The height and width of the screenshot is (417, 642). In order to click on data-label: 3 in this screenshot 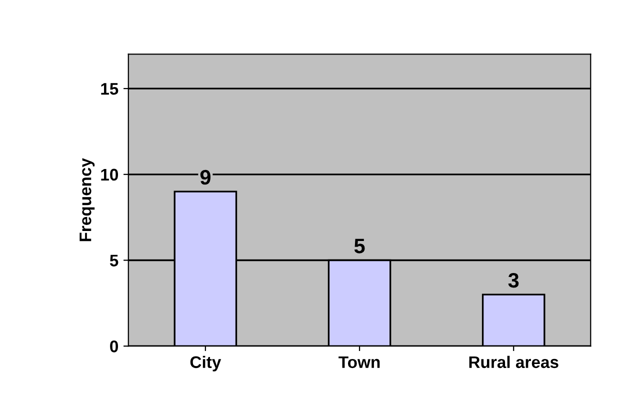, I will do `click(513, 280)`.